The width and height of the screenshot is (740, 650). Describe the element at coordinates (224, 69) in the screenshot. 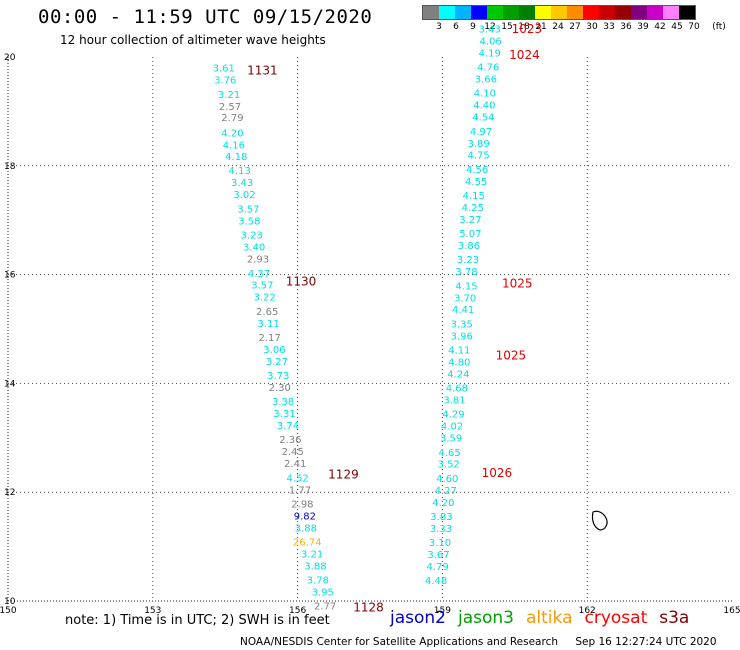

I see `swh-value: 3.61` at that location.